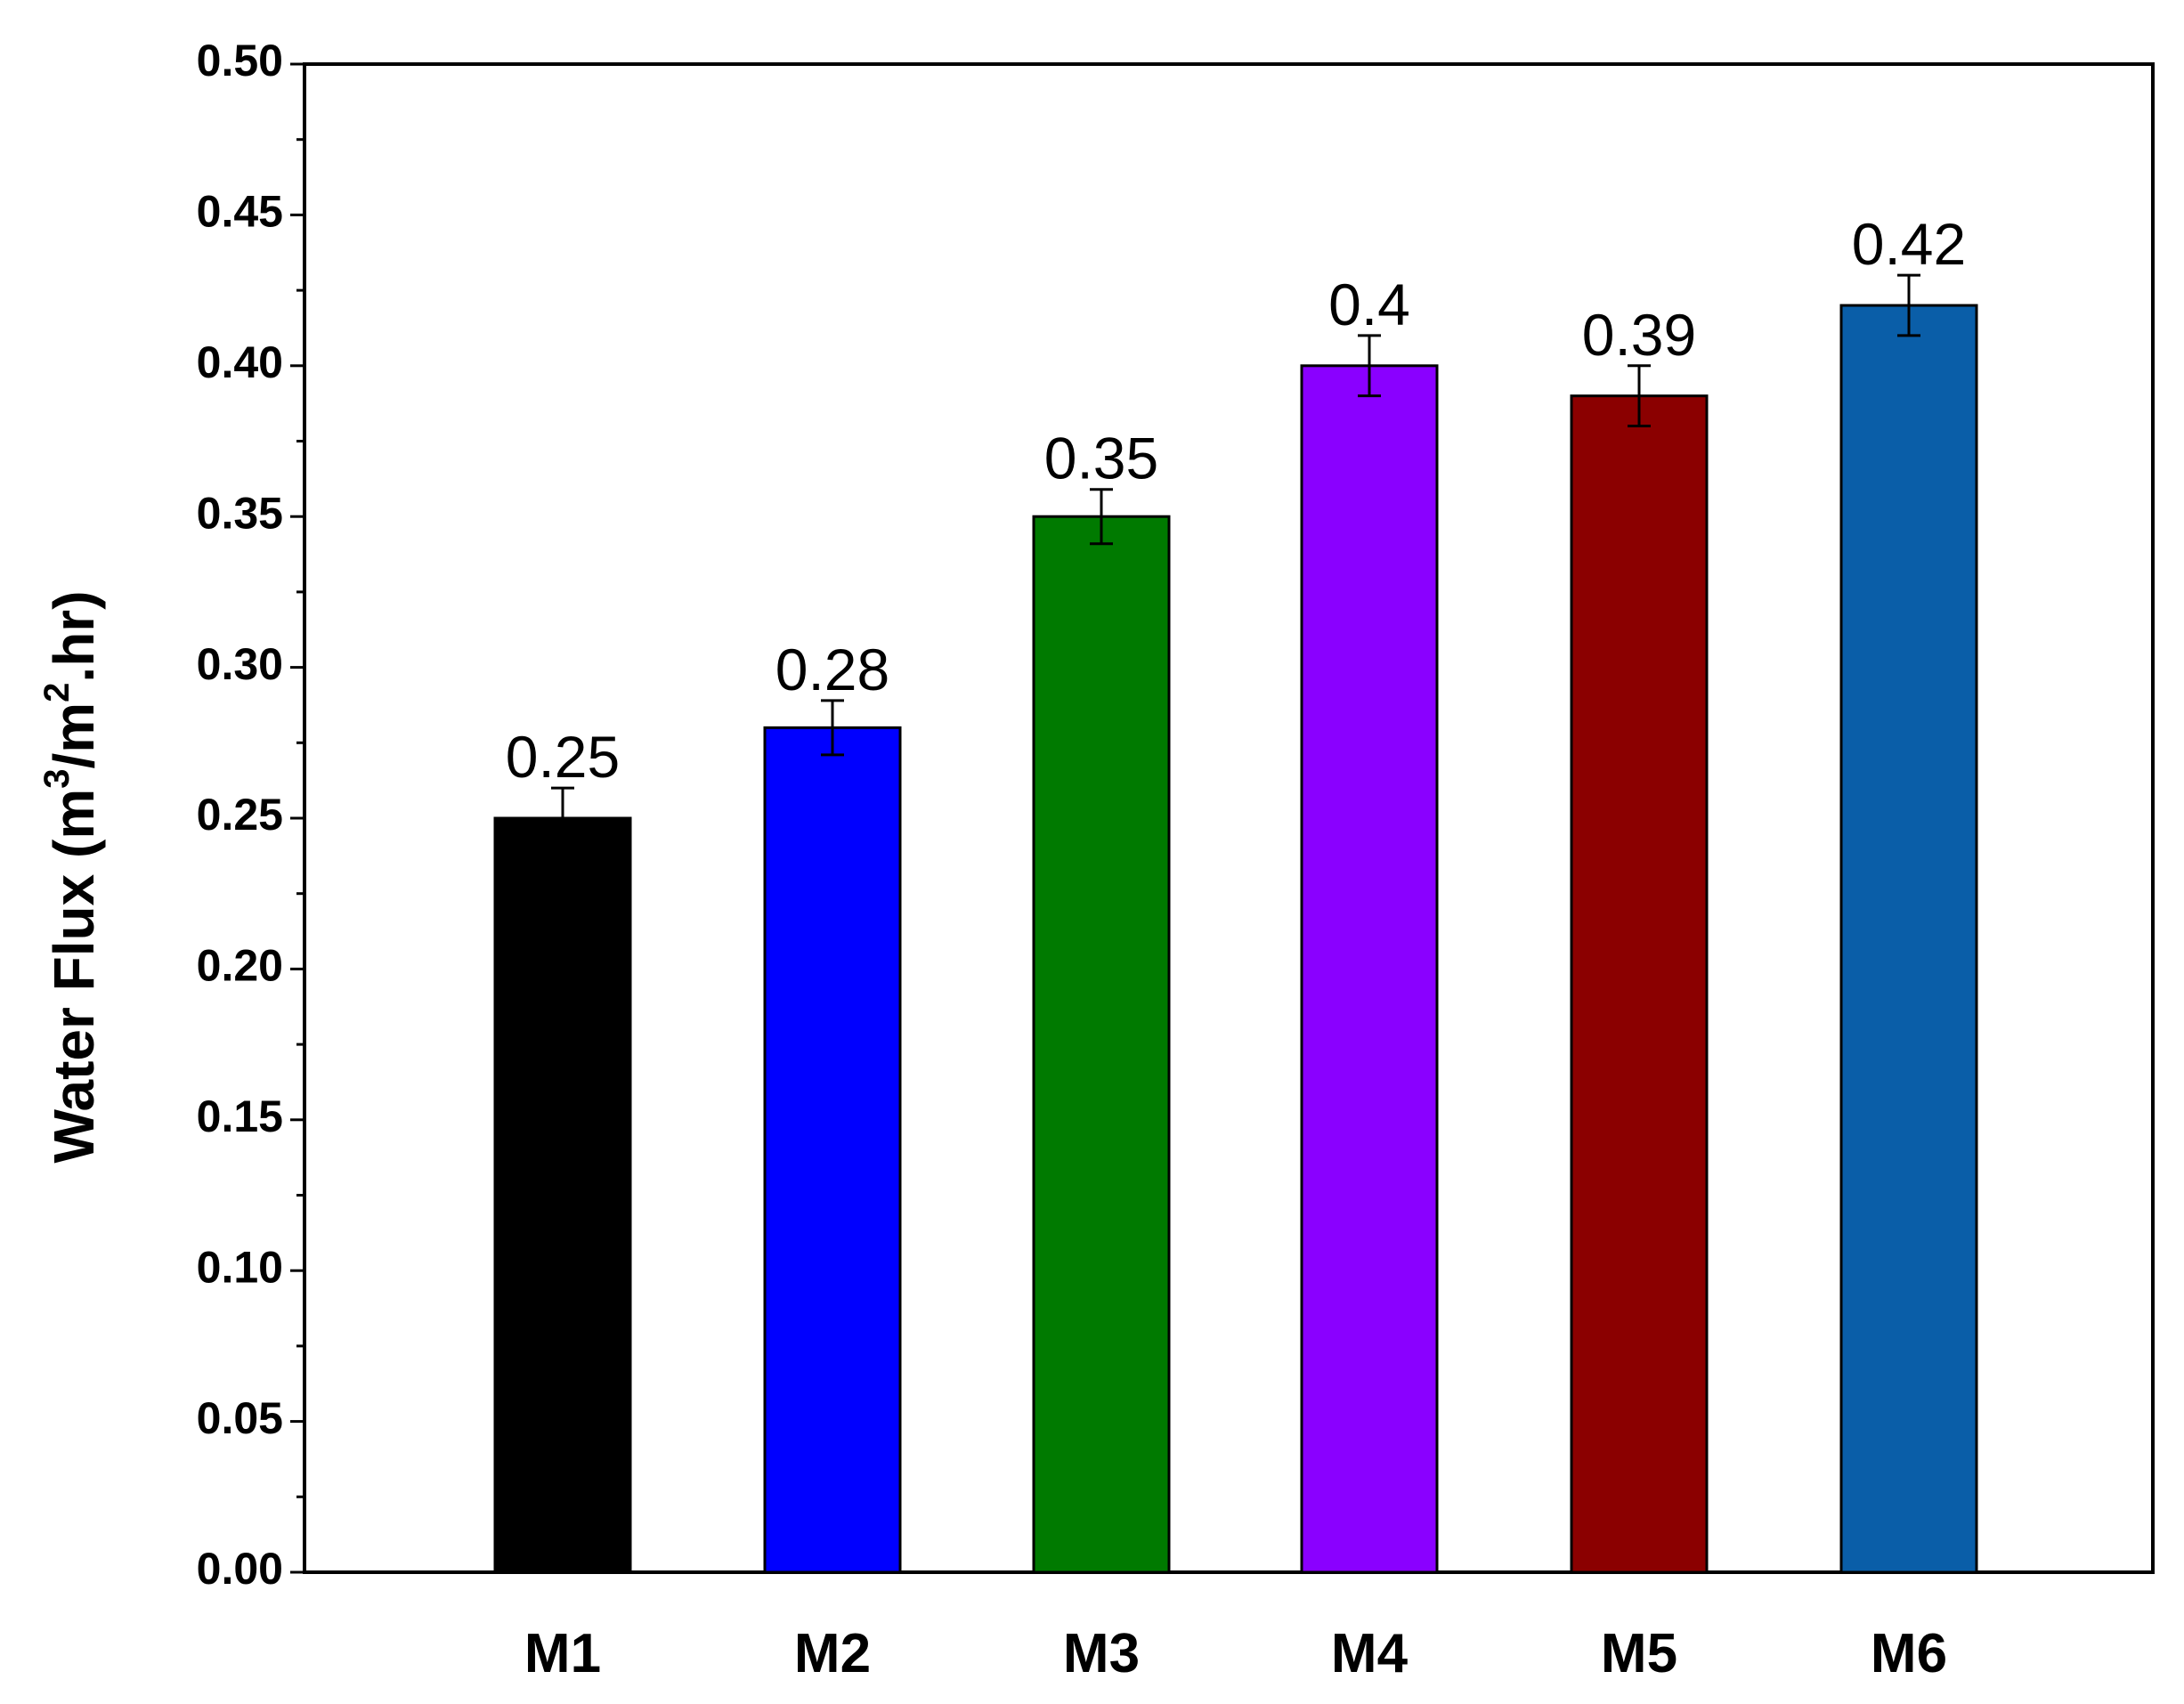 This screenshot has height=1704, width=2184. What do you see at coordinates (74, 636) in the screenshot?
I see `y-axis-title-suffix: .hr)` at bounding box center [74, 636].